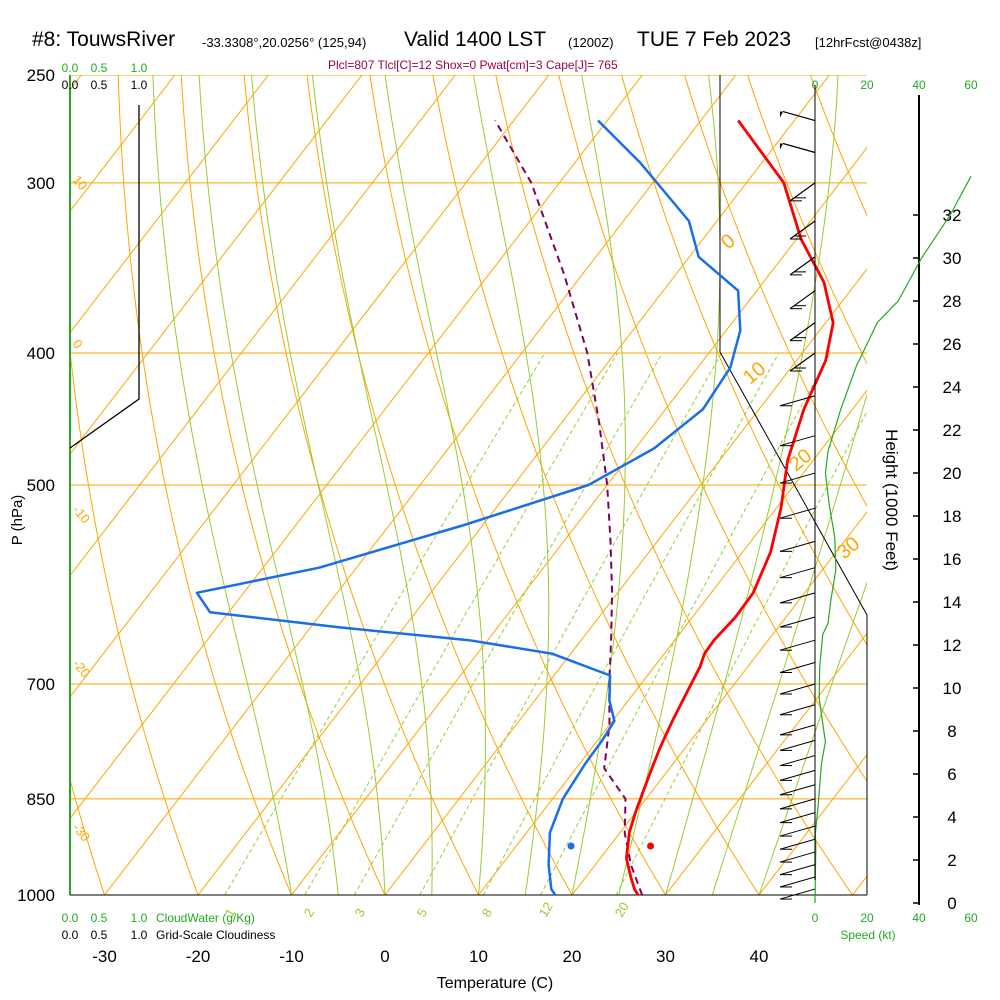 The height and width of the screenshot is (1000, 1000). Describe the element at coordinates (797, 492) in the screenshot. I see `wind-barbs` at that location.